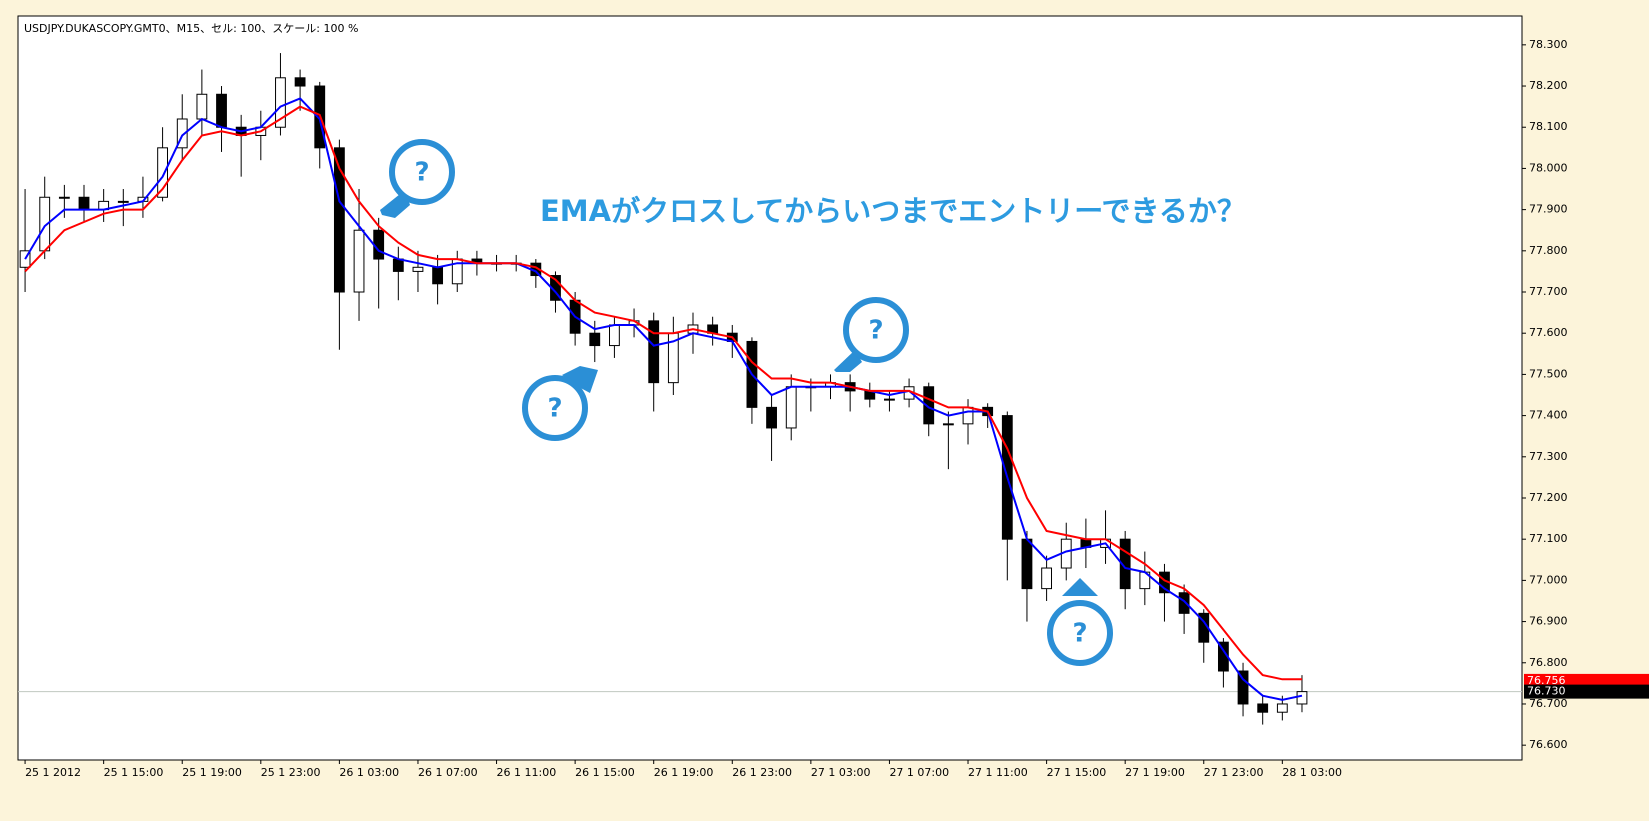 This screenshot has height=821, width=1649. What do you see at coordinates (684, 772) in the screenshot?
I see `x-tick-label: 26 1 19:00` at bounding box center [684, 772].